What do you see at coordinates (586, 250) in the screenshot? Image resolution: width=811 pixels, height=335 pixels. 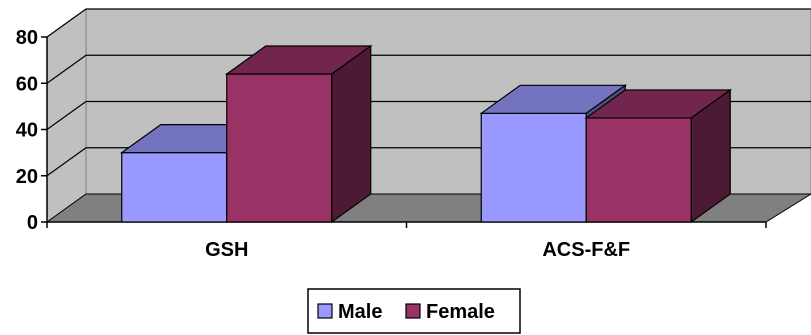 I see `x-tick-label: ACS-F&F` at bounding box center [586, 250].